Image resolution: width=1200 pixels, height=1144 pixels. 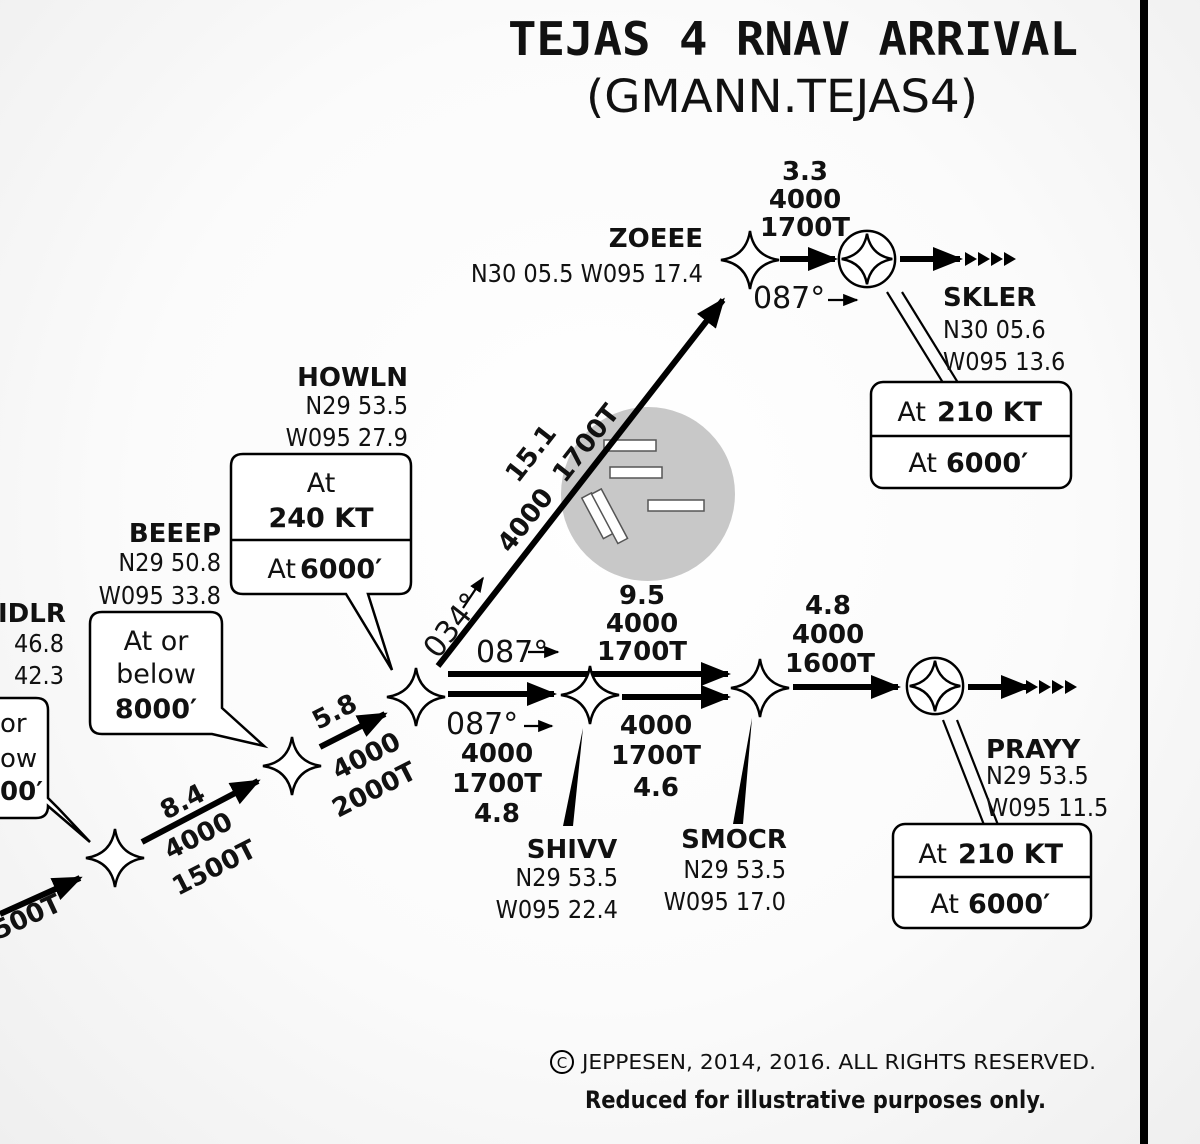 I want to click on course-arrows, so click(x=660, y=513).